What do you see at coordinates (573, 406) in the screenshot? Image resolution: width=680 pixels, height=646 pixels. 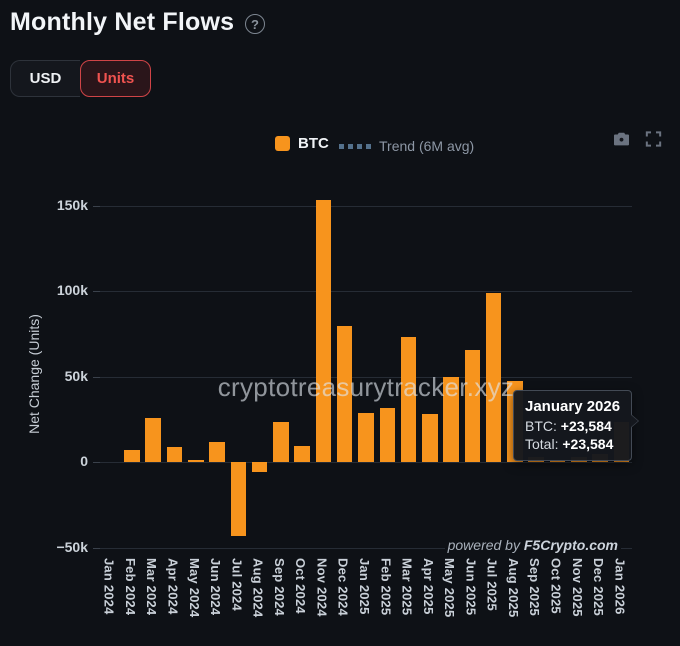 I see `tooltip-title: January 2026` at bounding box center [573, 406].